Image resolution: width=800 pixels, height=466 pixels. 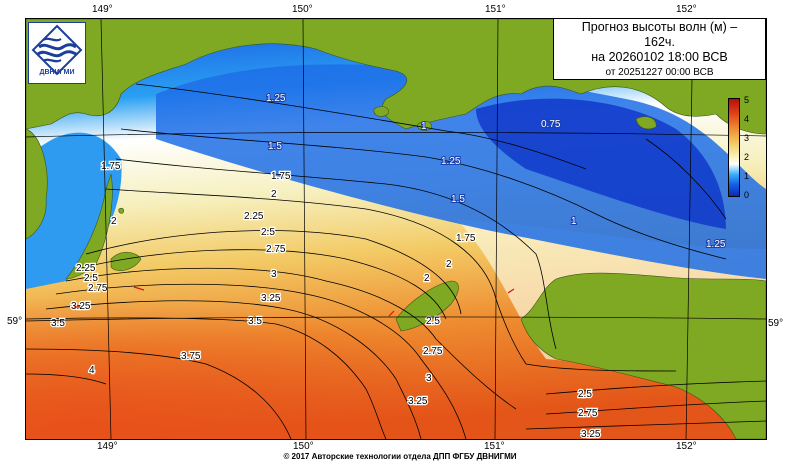 What do you see at coordinates (747, 176) in the screenshot?
I see `colorbar-tick-1: 1` at bounding box center [747, 176].